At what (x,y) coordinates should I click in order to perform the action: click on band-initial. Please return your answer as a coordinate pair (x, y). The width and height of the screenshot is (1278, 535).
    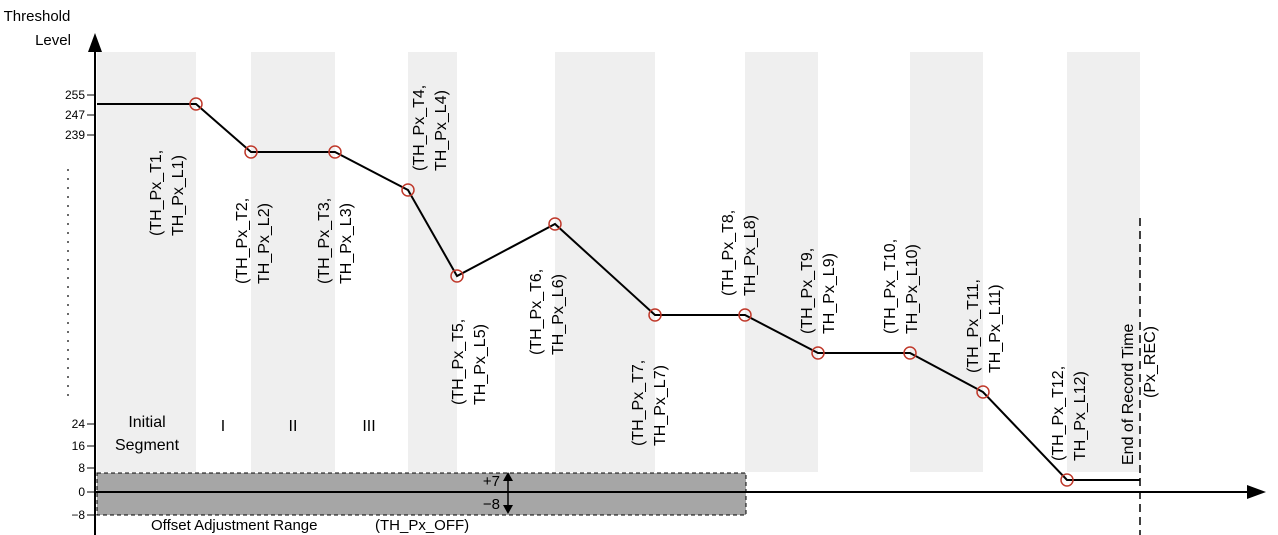
    Looking at the image, I should click on (146, 262).